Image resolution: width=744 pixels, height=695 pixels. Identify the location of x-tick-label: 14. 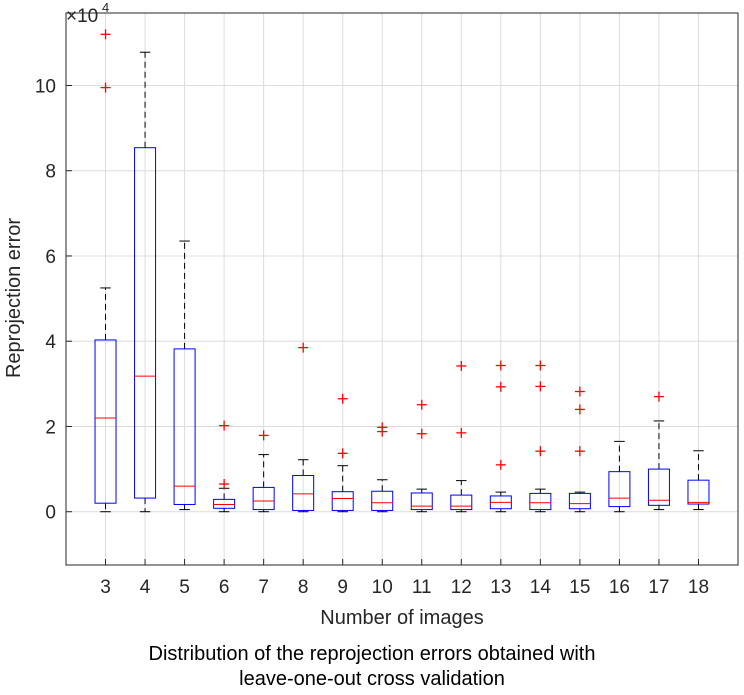
(541, 587).